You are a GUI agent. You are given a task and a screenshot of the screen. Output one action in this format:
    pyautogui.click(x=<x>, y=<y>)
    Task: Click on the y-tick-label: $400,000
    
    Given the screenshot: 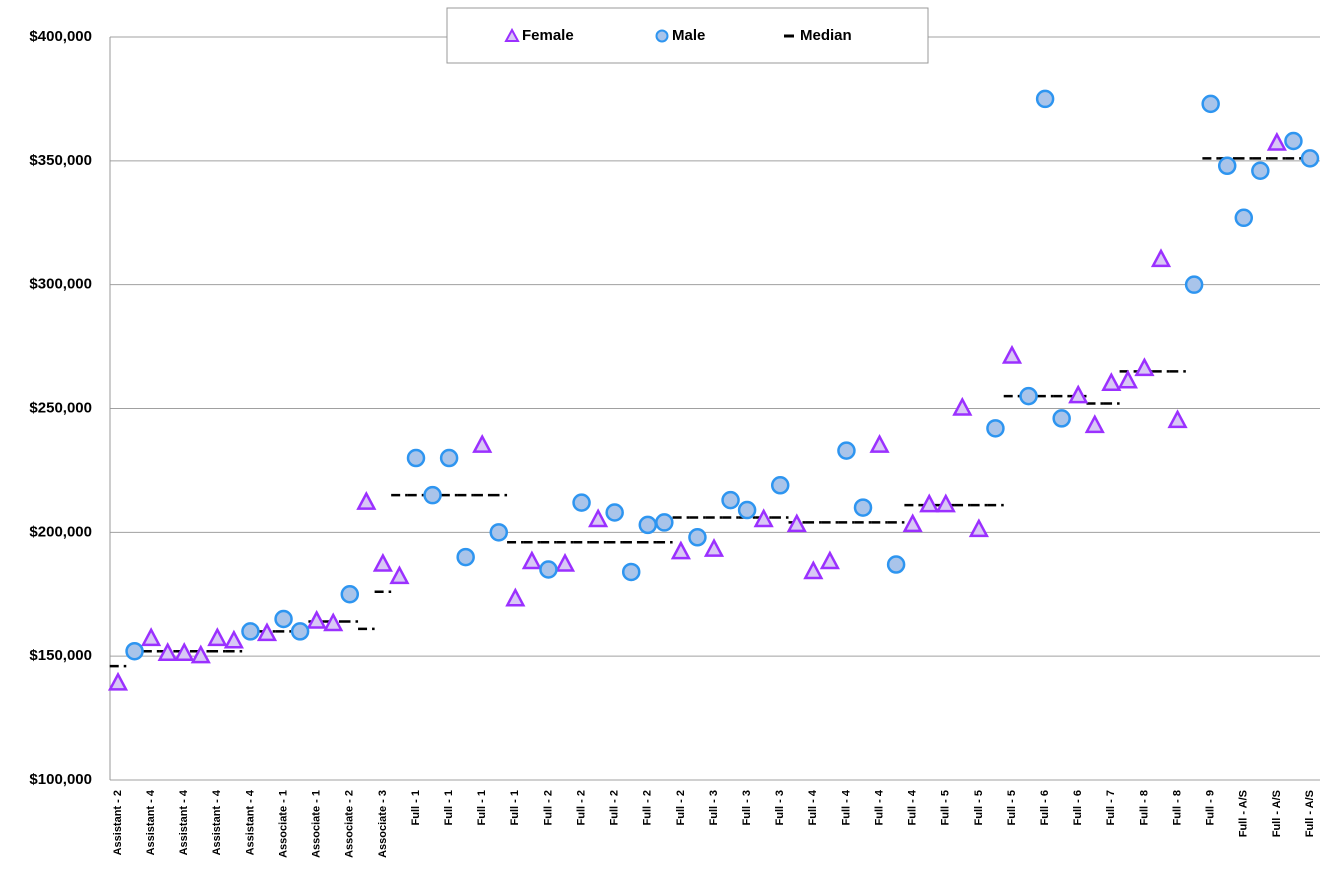 What is the action you would take?
    pyautogui.click(x=60, y=36)
    